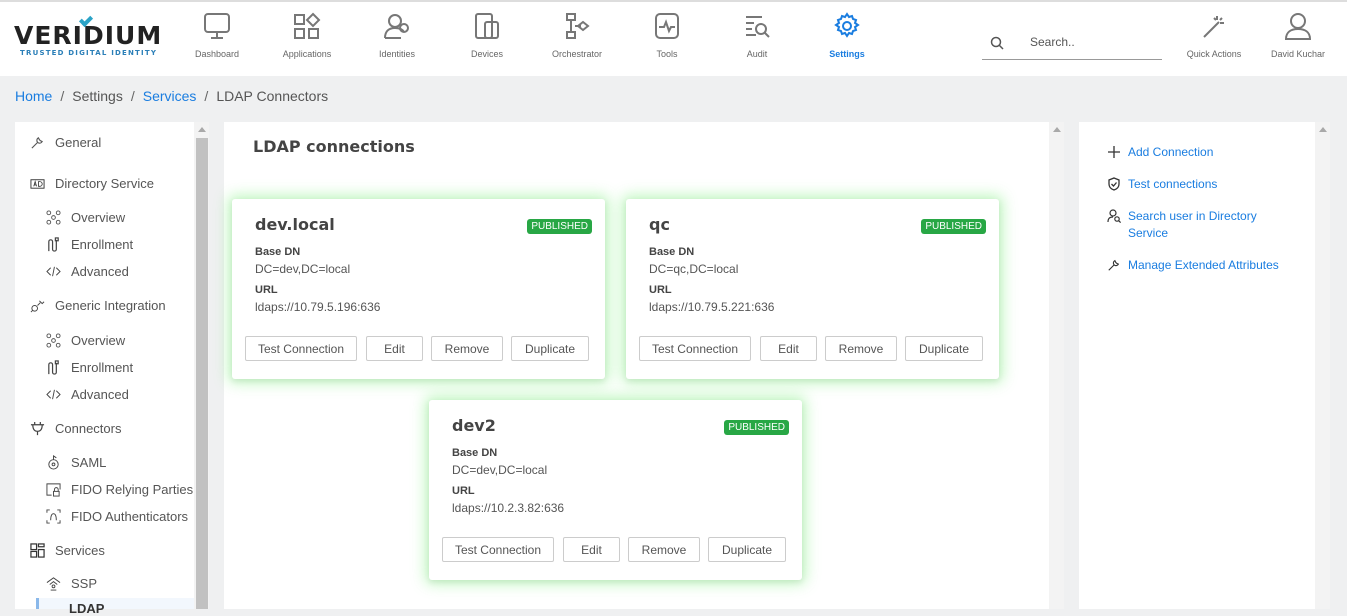 Image resolution: width=1347 pixels, height=616 pixels. I want to click on quick-actions-button: Quick Actions, so click(1214, 35).